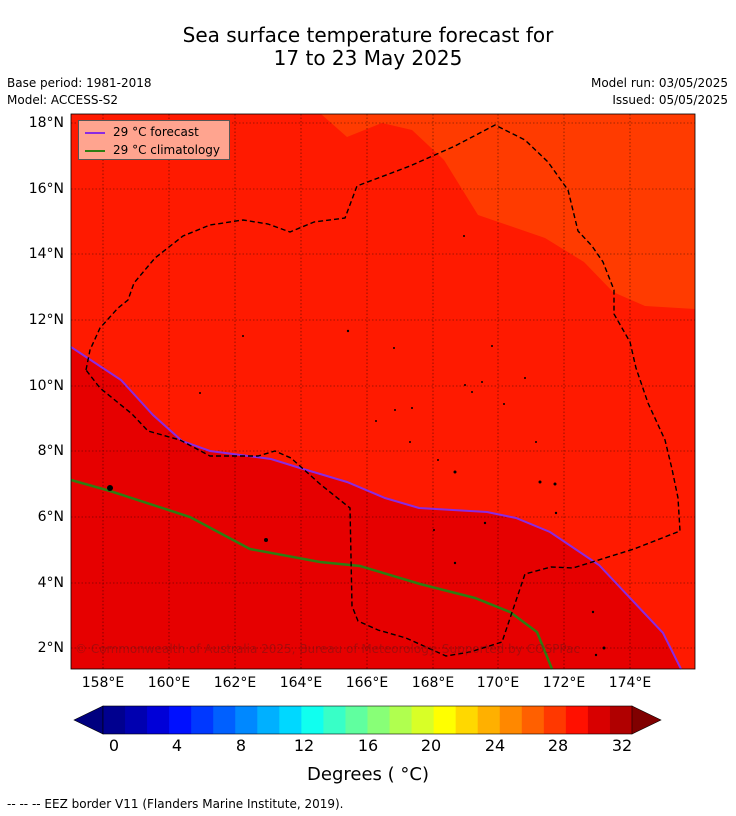  I want to click on model-text: Model: ACCESS-S2, so click(63, 100).